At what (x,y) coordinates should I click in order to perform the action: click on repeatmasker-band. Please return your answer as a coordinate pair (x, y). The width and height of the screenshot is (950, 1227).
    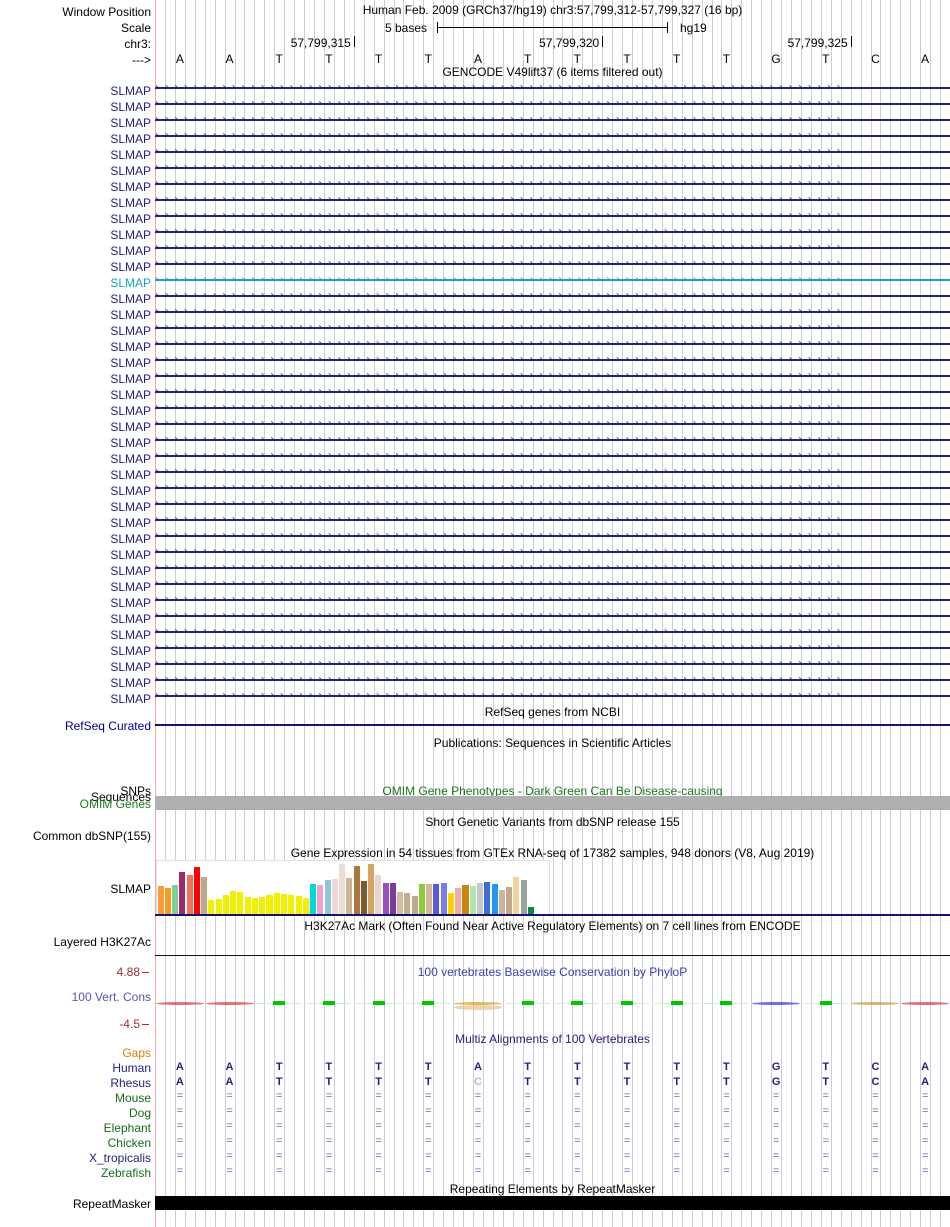
    Looking at the image, I should click on (552, 1203).